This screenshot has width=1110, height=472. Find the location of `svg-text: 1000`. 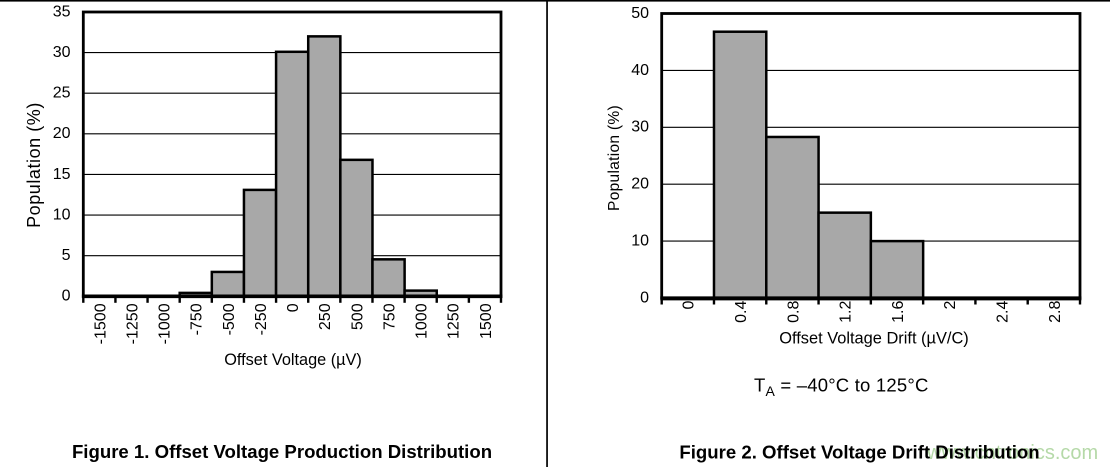

svg-text: 1000 is located at coordinates (422, 321).